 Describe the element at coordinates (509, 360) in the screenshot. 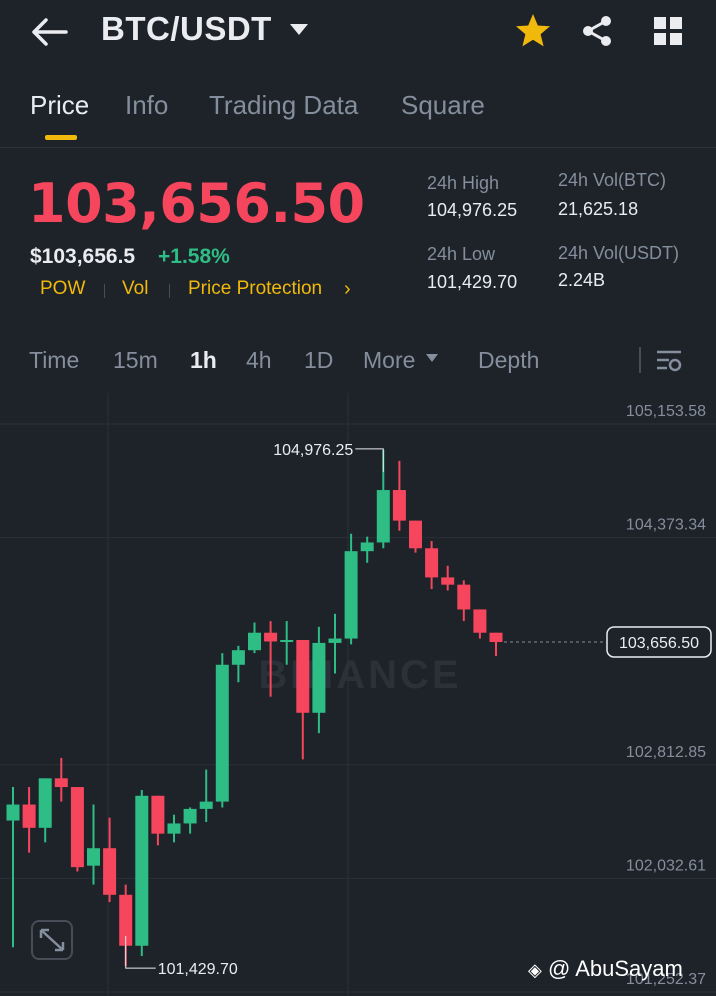

I see `interval-depth: Depth` at that location.